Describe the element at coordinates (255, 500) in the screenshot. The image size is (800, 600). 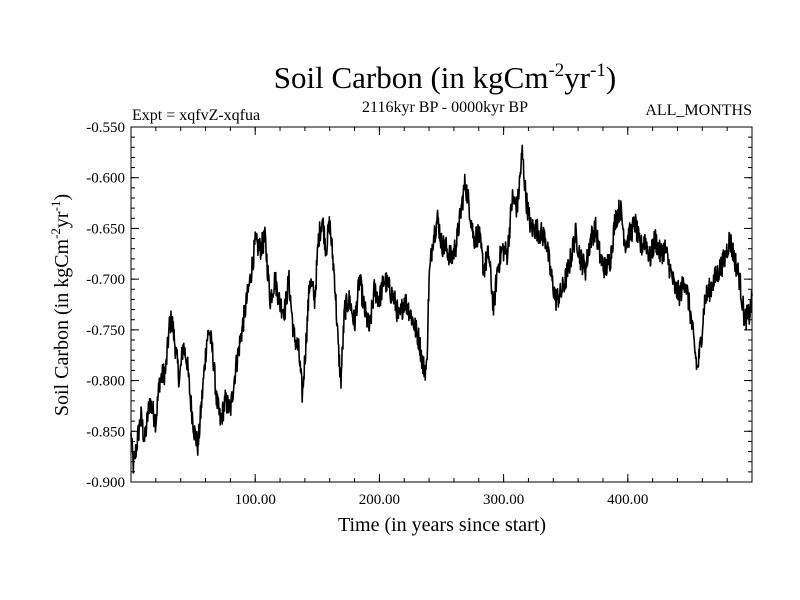
I see `x-tick-label: 100.00` at that location.